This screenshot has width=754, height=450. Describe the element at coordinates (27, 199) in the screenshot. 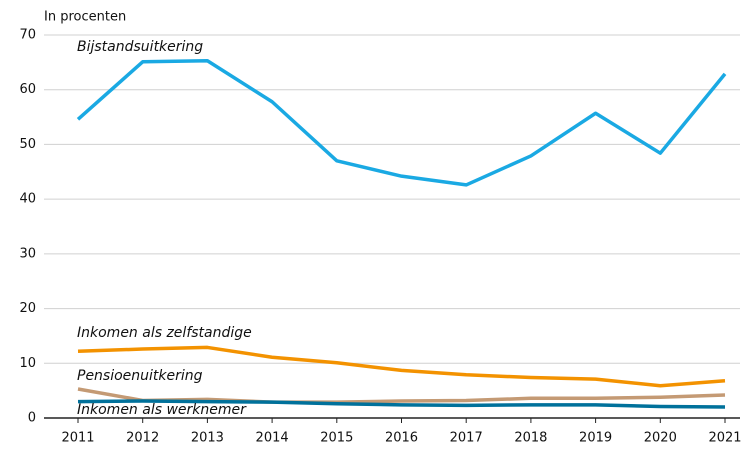

I see `y-tick-label: 40` at that location.